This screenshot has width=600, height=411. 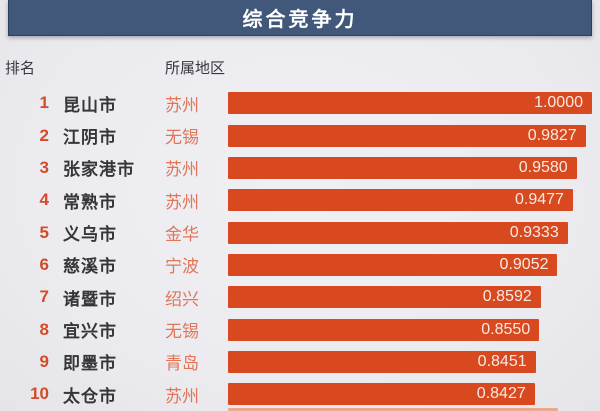 I want to click on value-label: 0.9333, so click(x=534, y=232).